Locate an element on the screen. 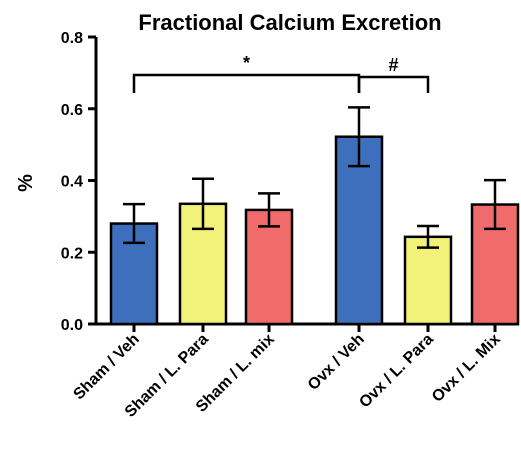 The width and height of the screenshot is (521, 455). x-category-label: Ovx / Veh is located at coordinates (336, 362).